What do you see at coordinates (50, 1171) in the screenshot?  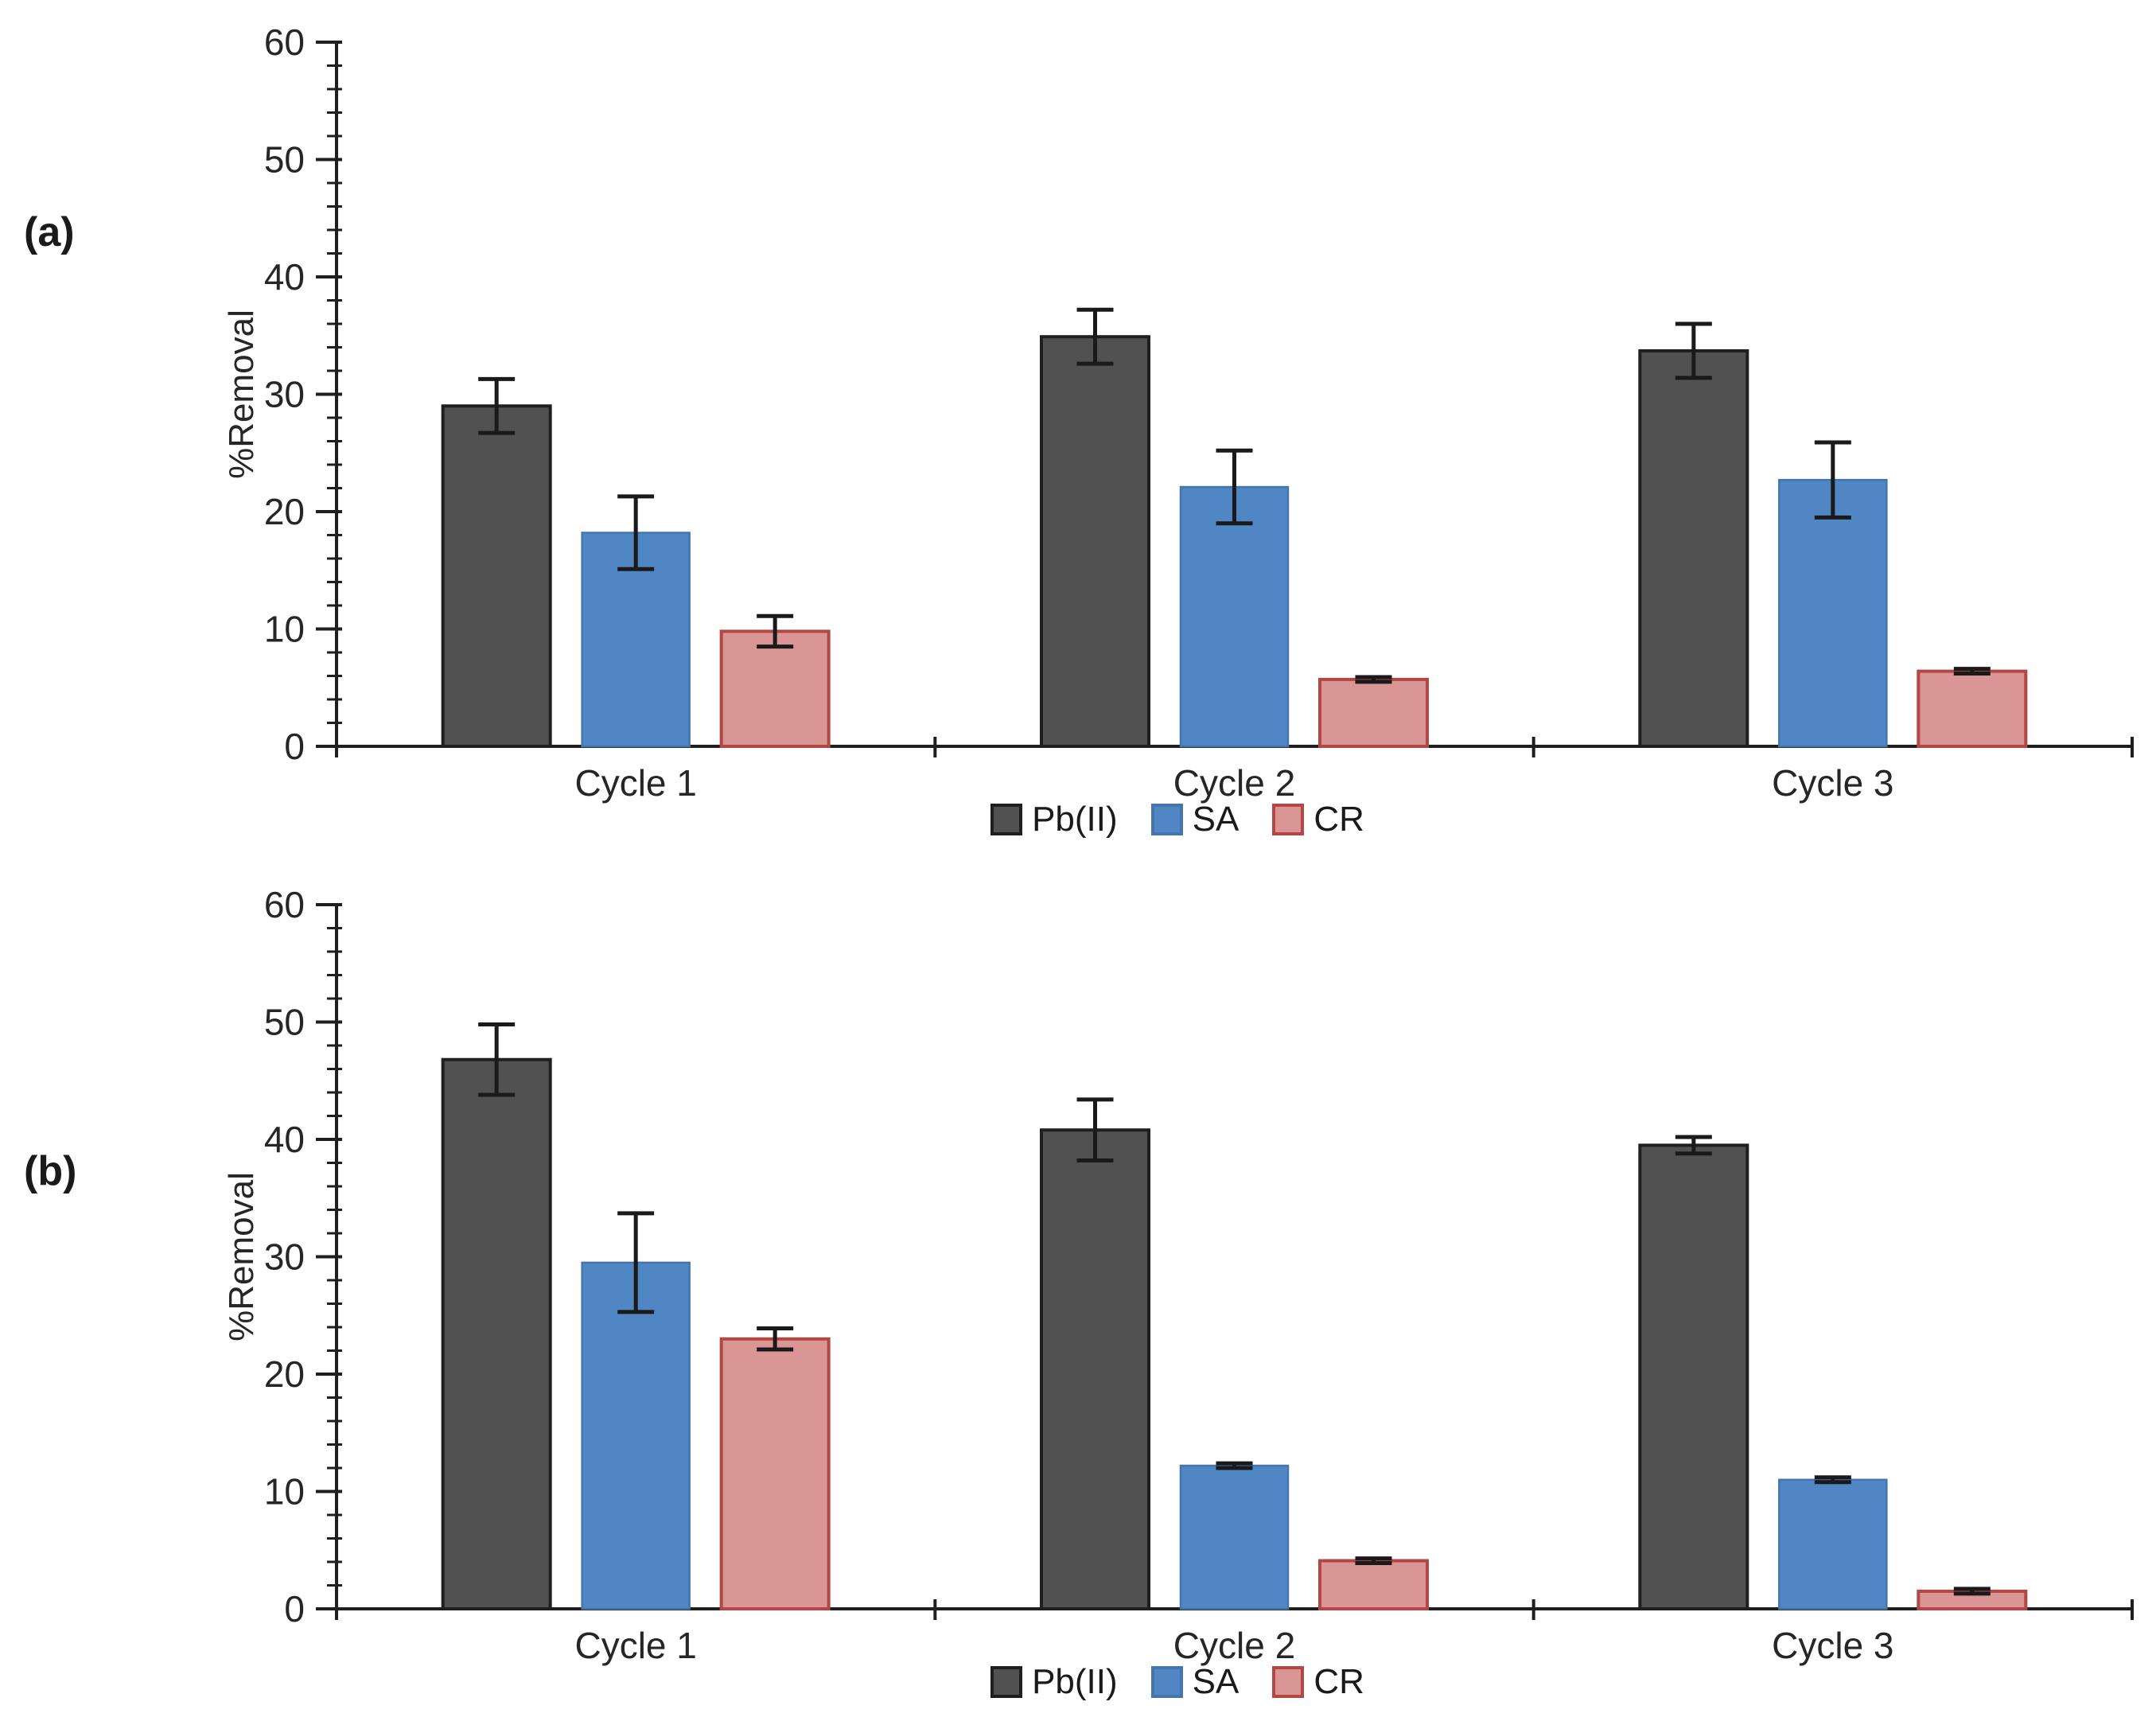 I see `panel-b-label: (b)` at bounding box center [50, 1171].